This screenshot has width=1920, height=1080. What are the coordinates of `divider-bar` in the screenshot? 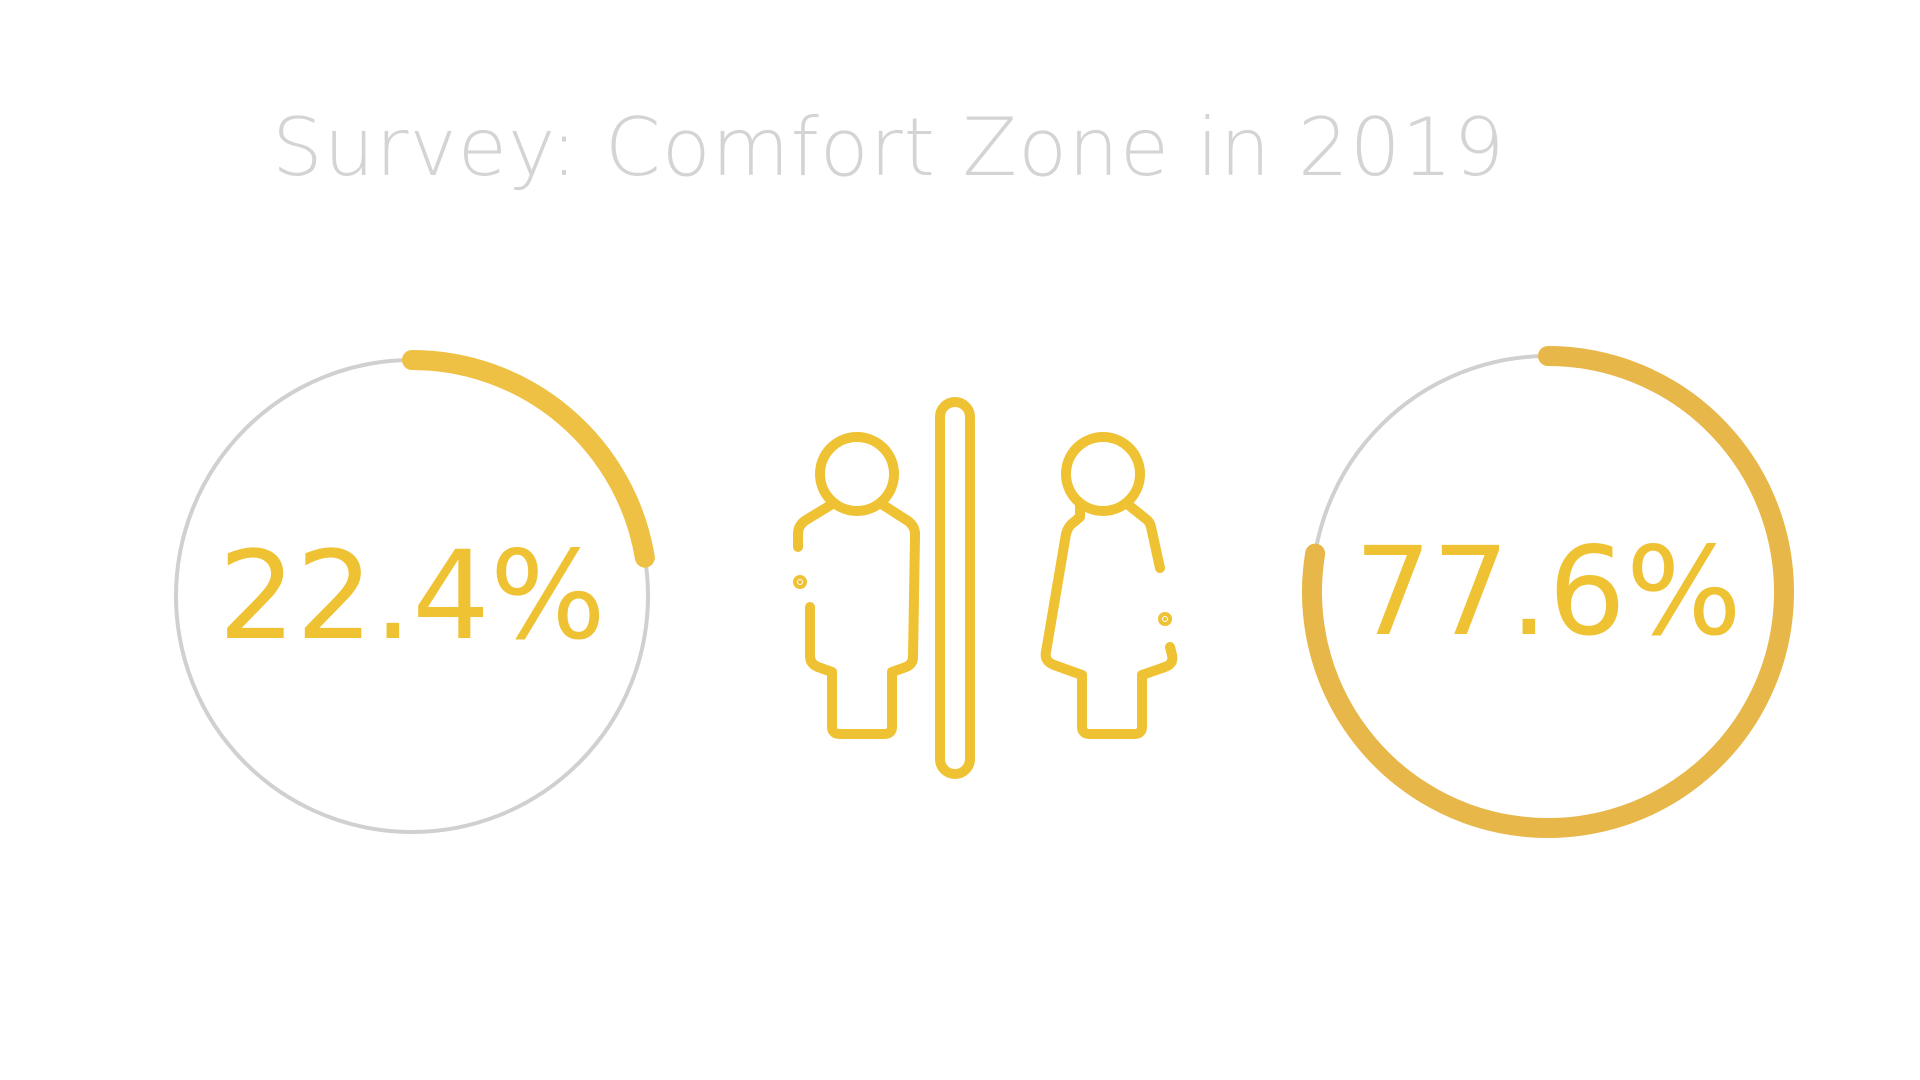 It's located at (955, 588).